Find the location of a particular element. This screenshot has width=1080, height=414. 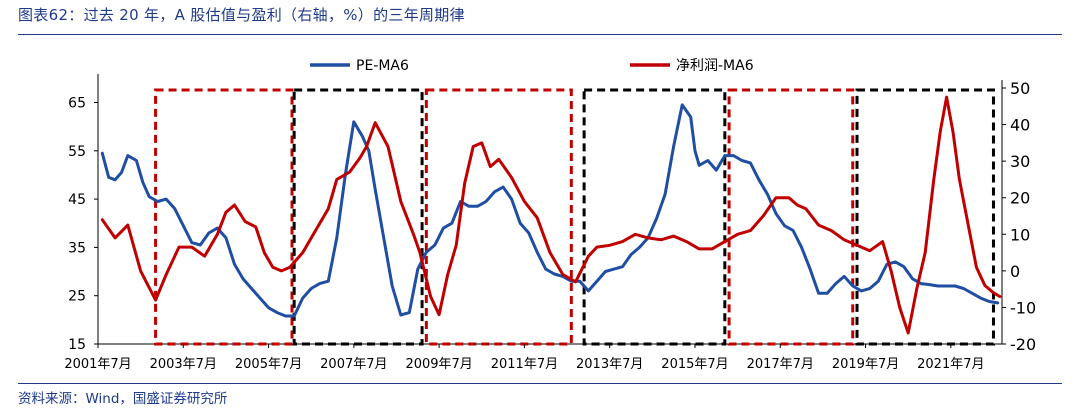

legend-label-pe: PE-MA6 is located at coordinates (382, 66).